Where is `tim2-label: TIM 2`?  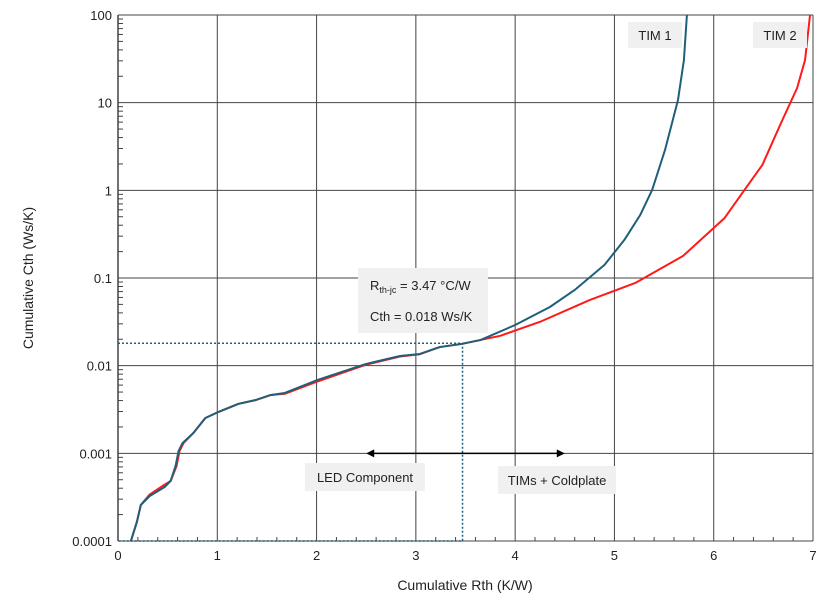 tim2-label: TIM 2 is located at coordinates (779, 35).